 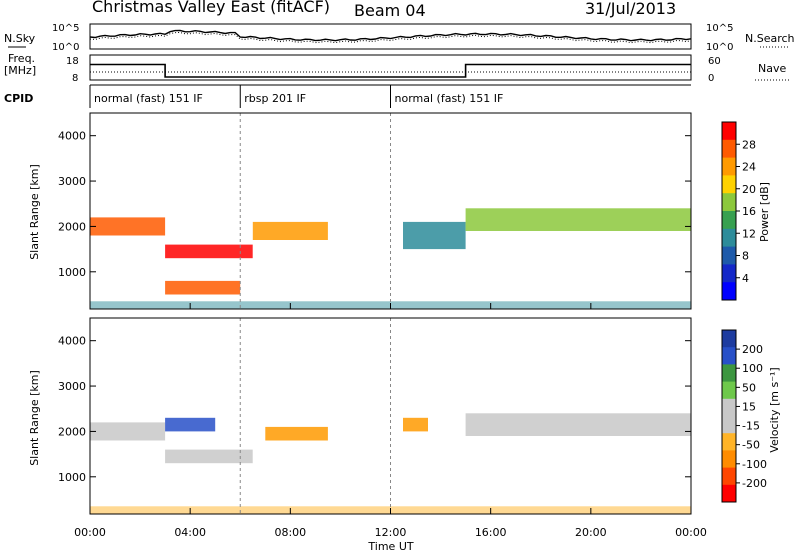 What do you see at coordinates (749, 406) in the screenshot?
I see `colorbar-tick-label: 15` at bounding box center [749, 406].